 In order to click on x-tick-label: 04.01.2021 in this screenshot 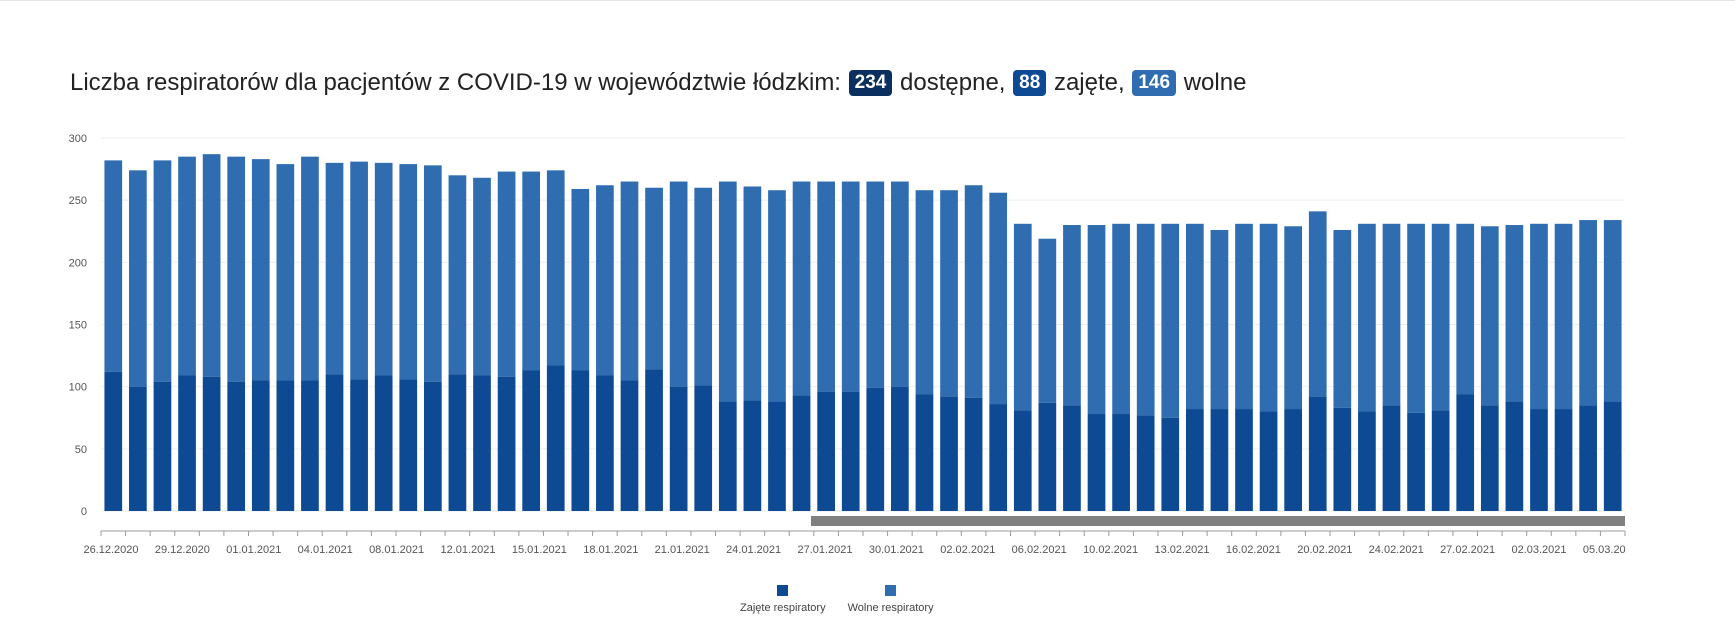, I will do `click(325, 550)`.